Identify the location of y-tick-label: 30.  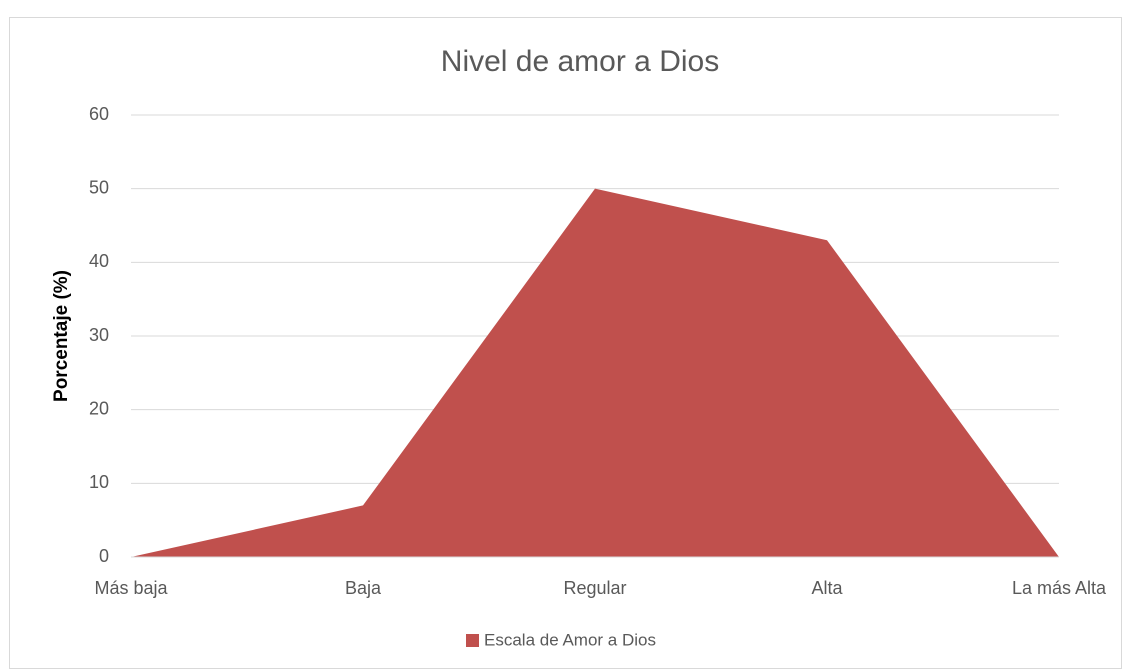
(99, 335).